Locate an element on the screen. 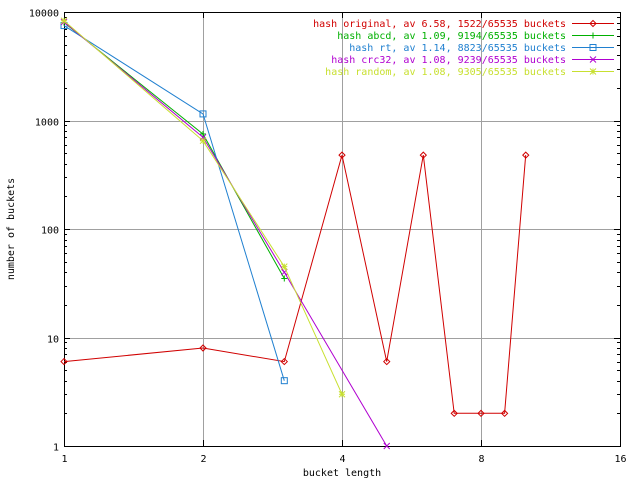 The height and width of the screenshot is (480, 640). legend-label: hash rt, av 1.14, 8823/65535 buckets is located at coordinates (457, 48).